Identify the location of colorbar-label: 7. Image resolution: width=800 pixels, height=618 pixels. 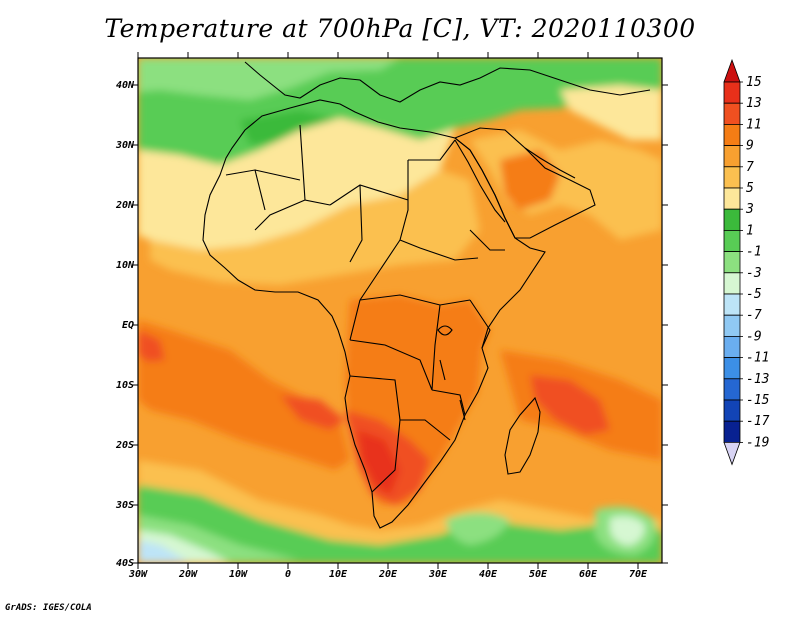
(750, 167).